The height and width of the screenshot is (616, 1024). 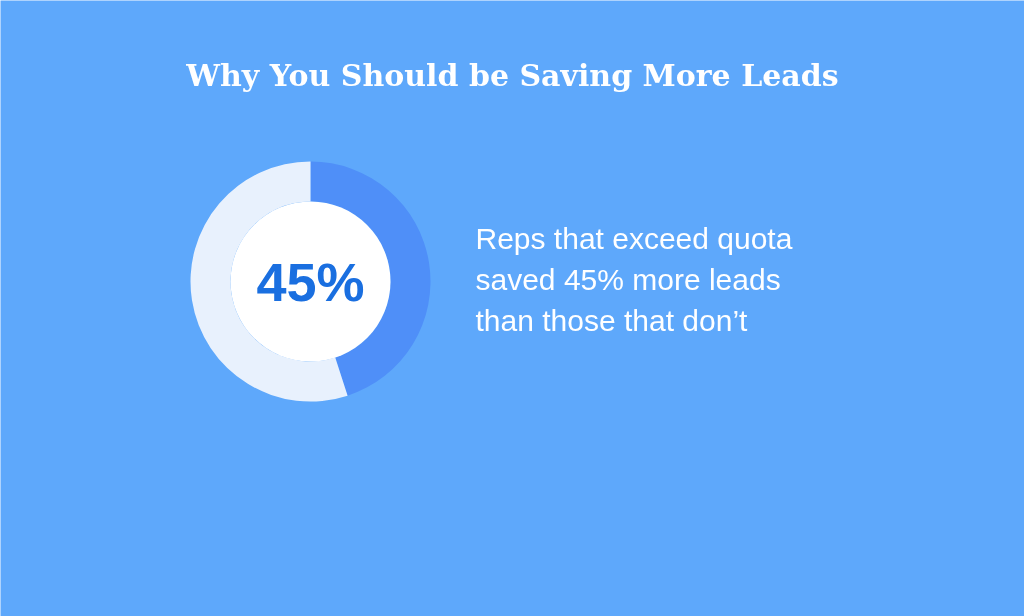 I want to click on text: Why You Should be Saving More Leads, so click(x=512, y=75).